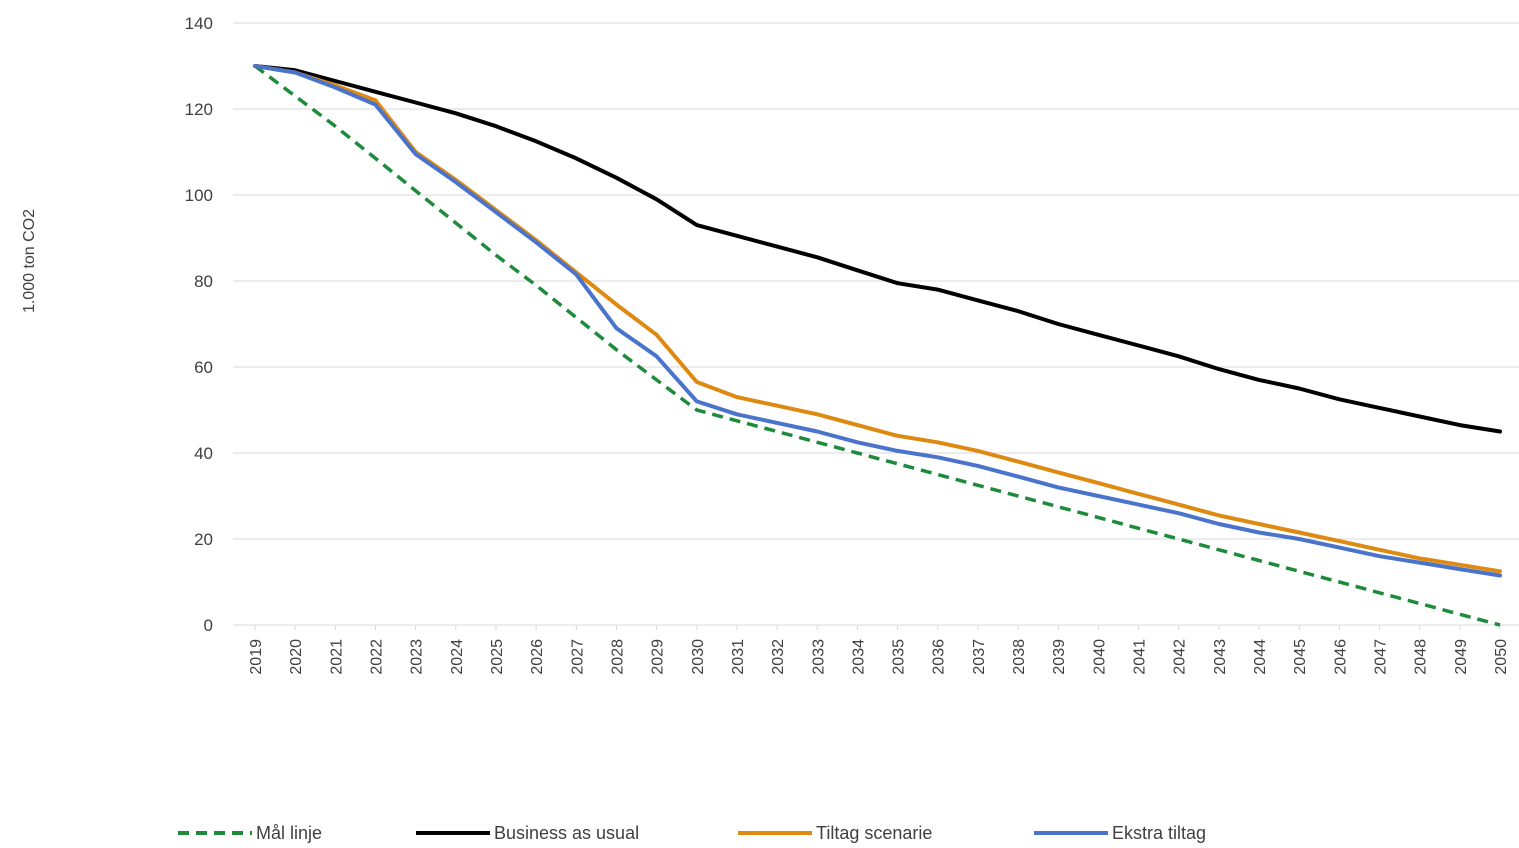 The width and height of the screenshot is (1519, 848). I want to click on x-tick-label: 2050, so click(1501, 657).